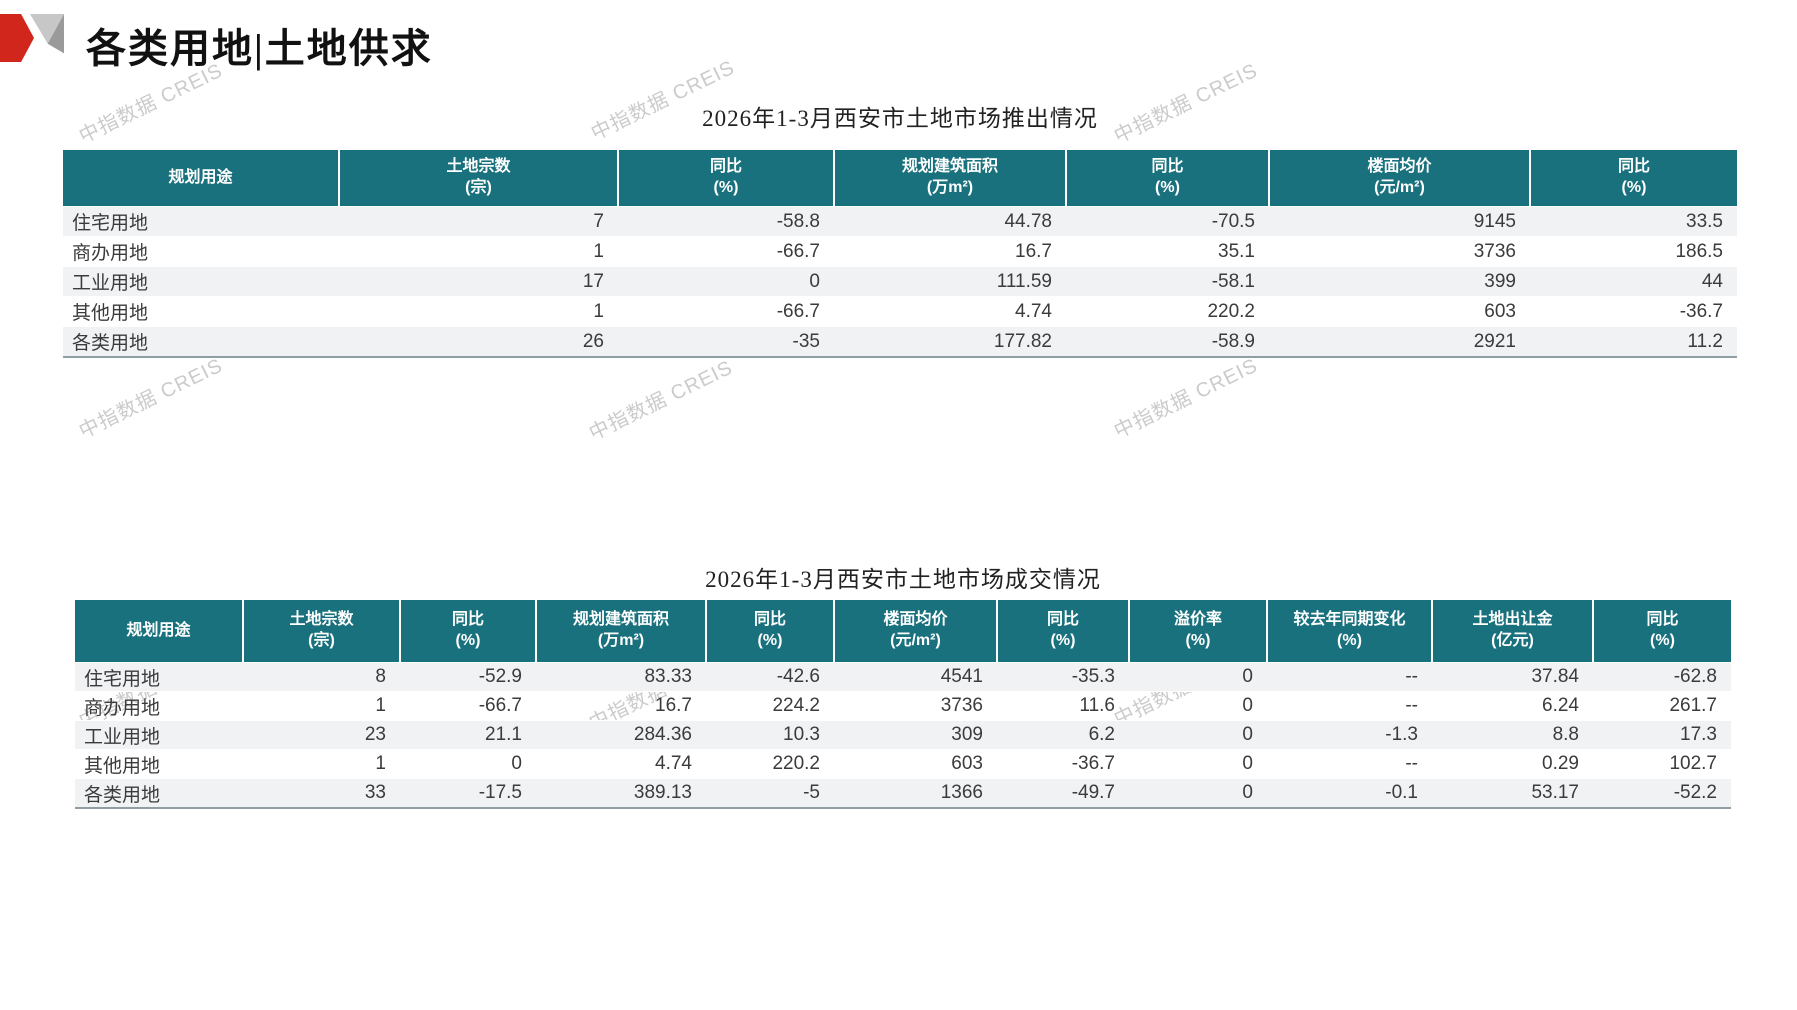 This screenshot has height=1010, width=1797. I want to click on table-row: 其他用地 1 -66.7 4.74 220.2 603 -36.7, so click(900, 311).